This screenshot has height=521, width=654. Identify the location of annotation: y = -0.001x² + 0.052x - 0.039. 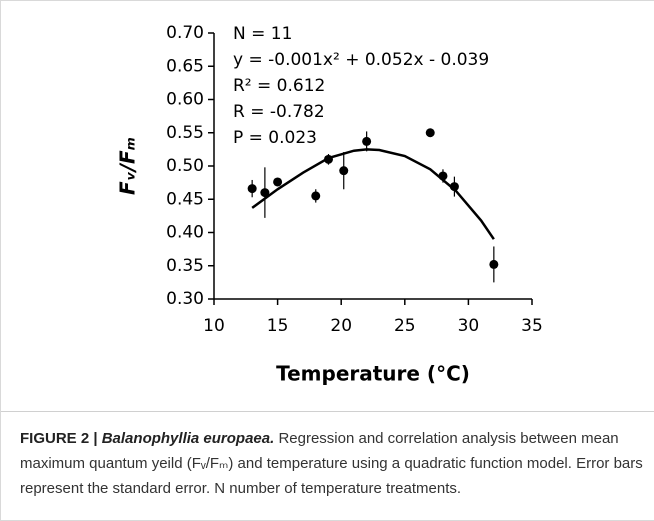
(361, 60).